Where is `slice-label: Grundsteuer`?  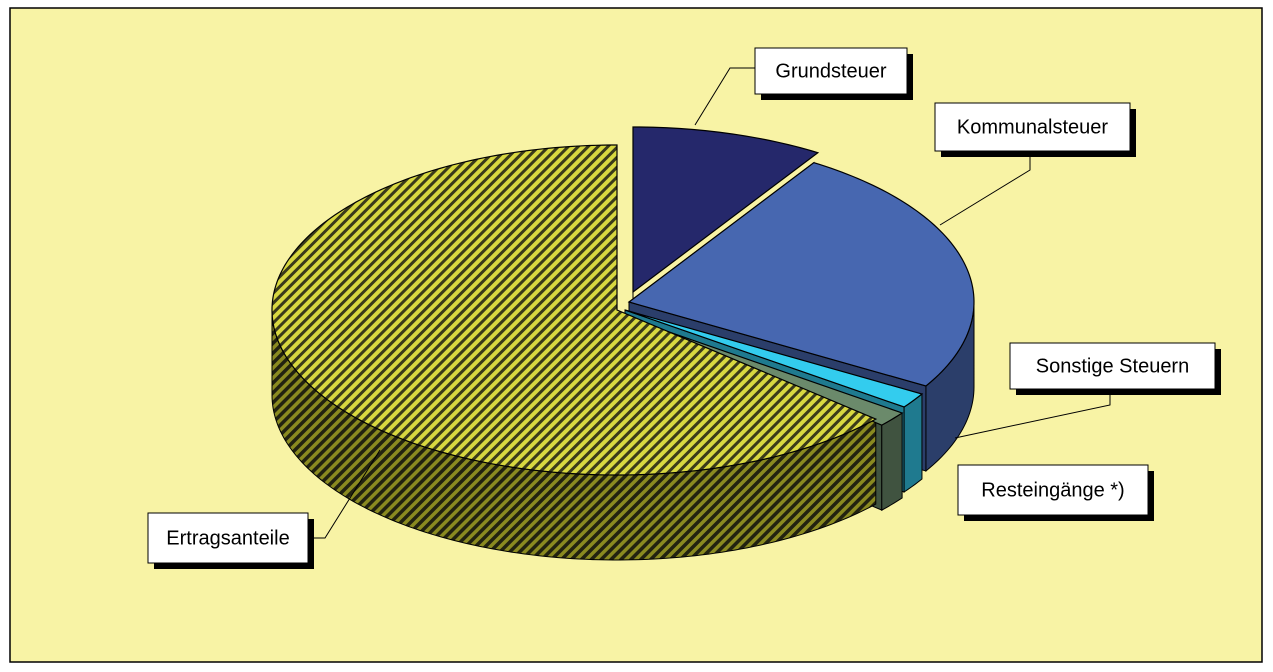
slice-label: Grundsteuer is located at coordinates (831, 71).